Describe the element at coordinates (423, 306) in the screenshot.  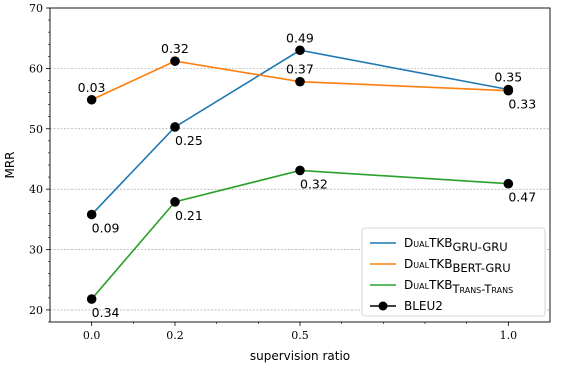
I see `legend-label-bleu2: BLEU2` at that location.